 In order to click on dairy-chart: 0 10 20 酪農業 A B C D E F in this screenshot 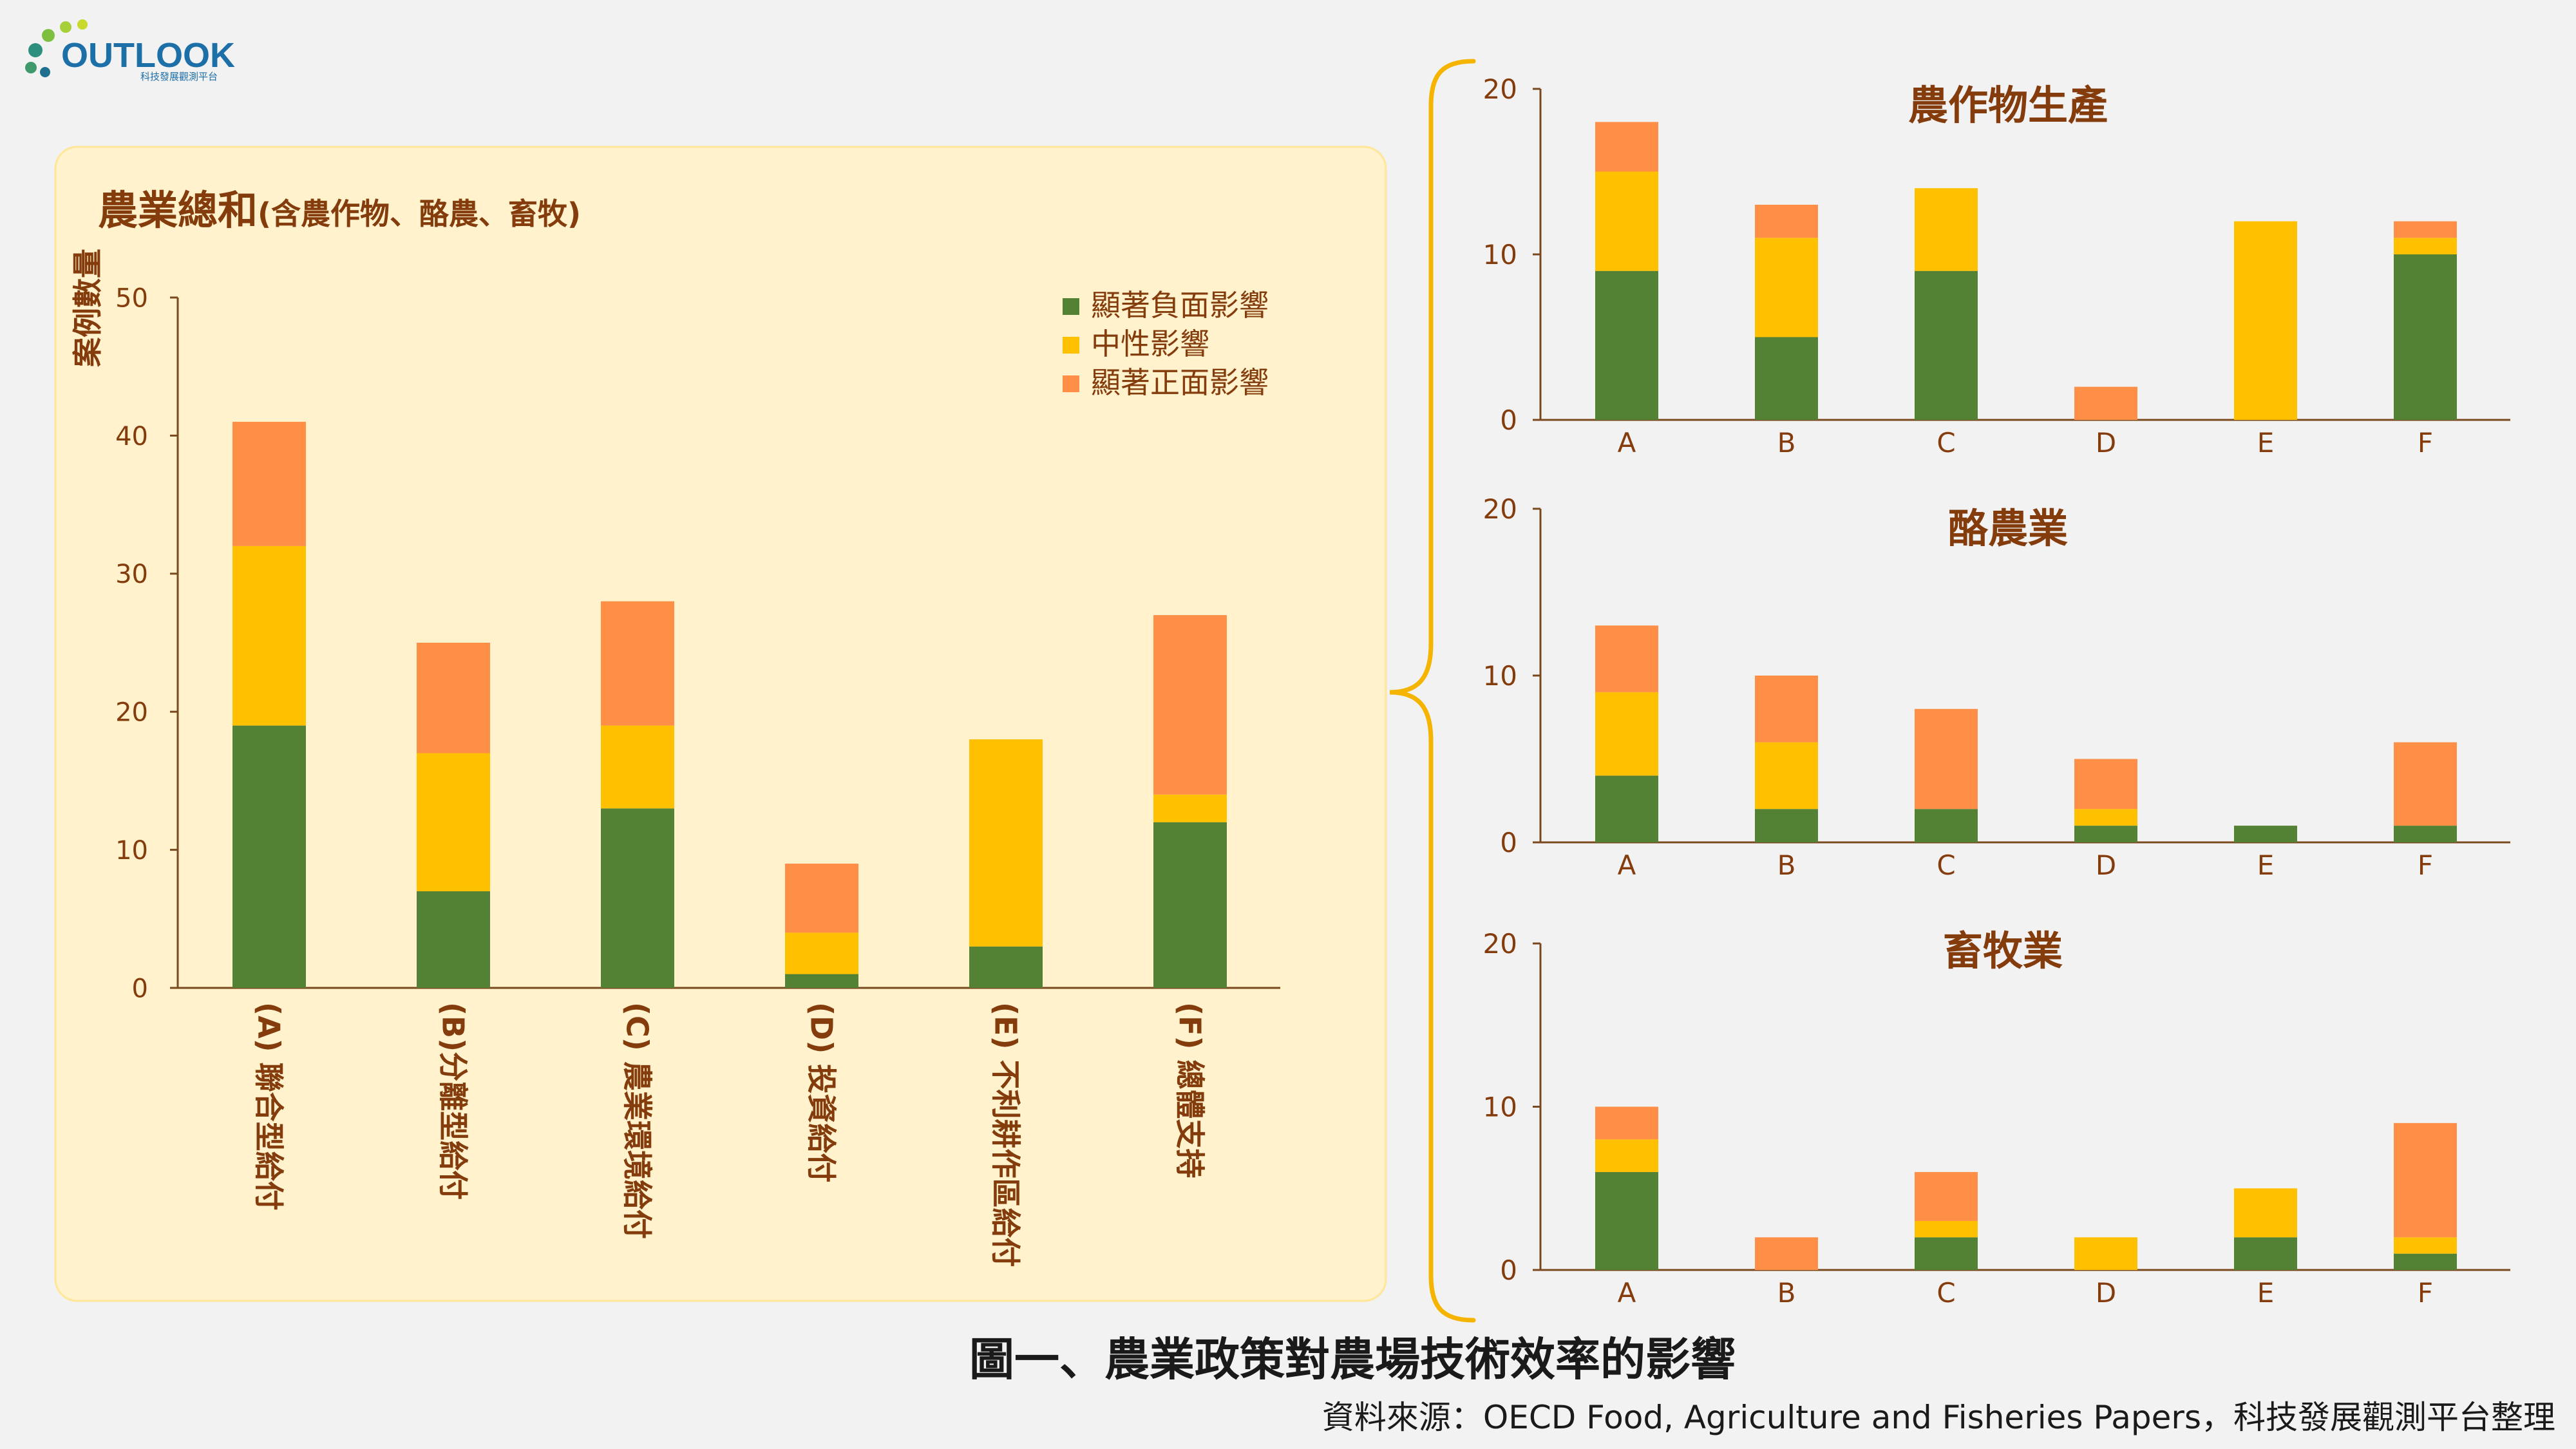, I will do `click(1997, 687)`.